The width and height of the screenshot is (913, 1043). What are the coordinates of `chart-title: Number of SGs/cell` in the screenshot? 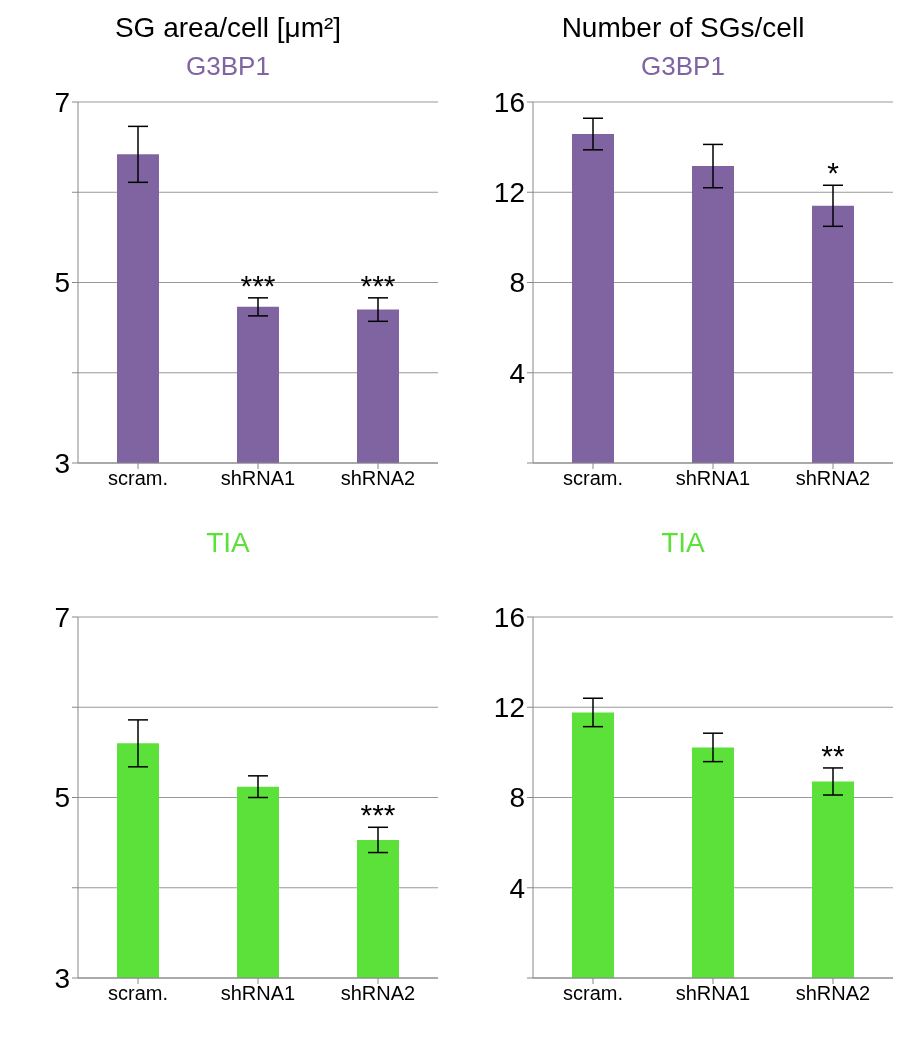 It's located at (683, 28).